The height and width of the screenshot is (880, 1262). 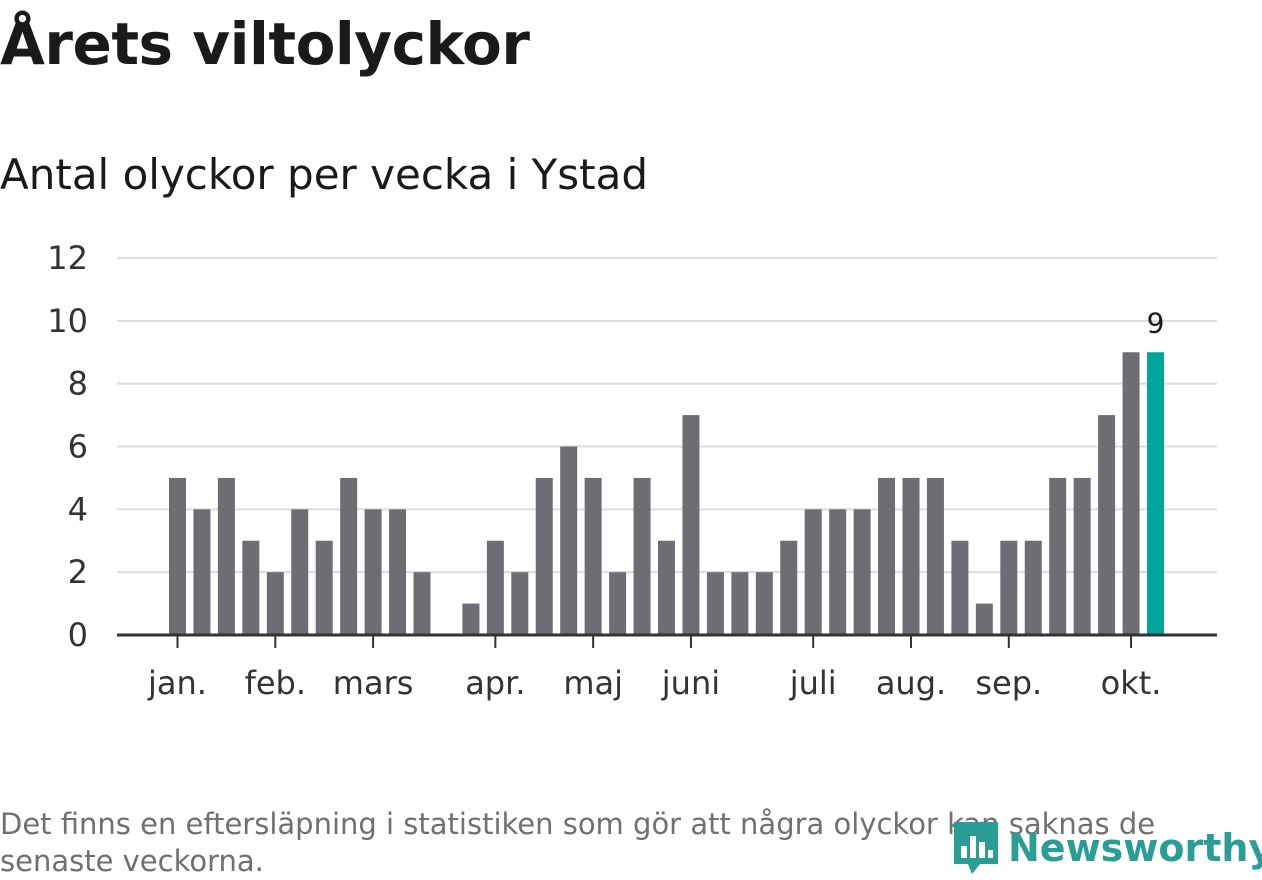 What do you see at coordinates (495, 683) in the screenshot?
I see `x-tick-label: apr.` at bounding box center [495, 683].